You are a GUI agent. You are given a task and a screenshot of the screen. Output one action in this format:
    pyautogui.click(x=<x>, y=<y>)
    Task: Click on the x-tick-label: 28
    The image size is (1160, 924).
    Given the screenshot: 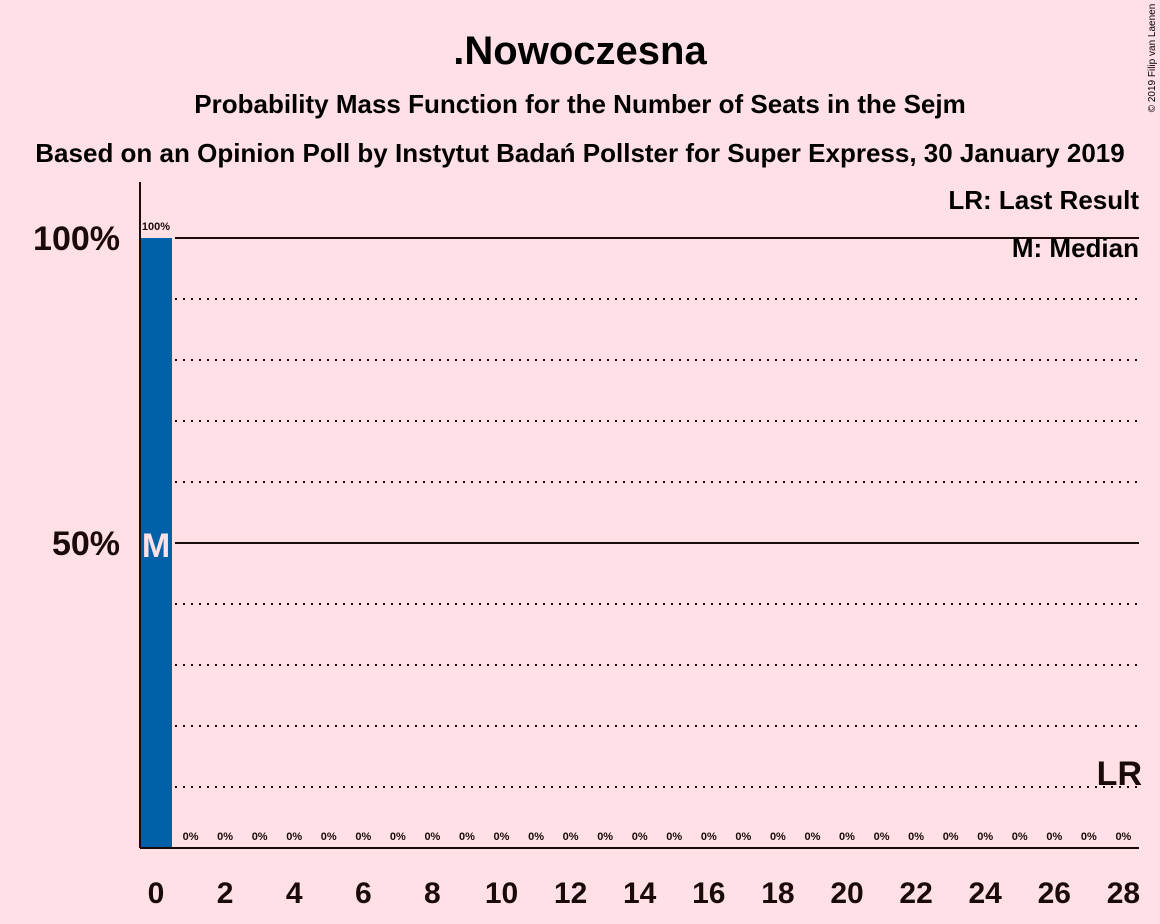 What is the action you would take?
    pyautogui.click(x=1123, y=893)
    